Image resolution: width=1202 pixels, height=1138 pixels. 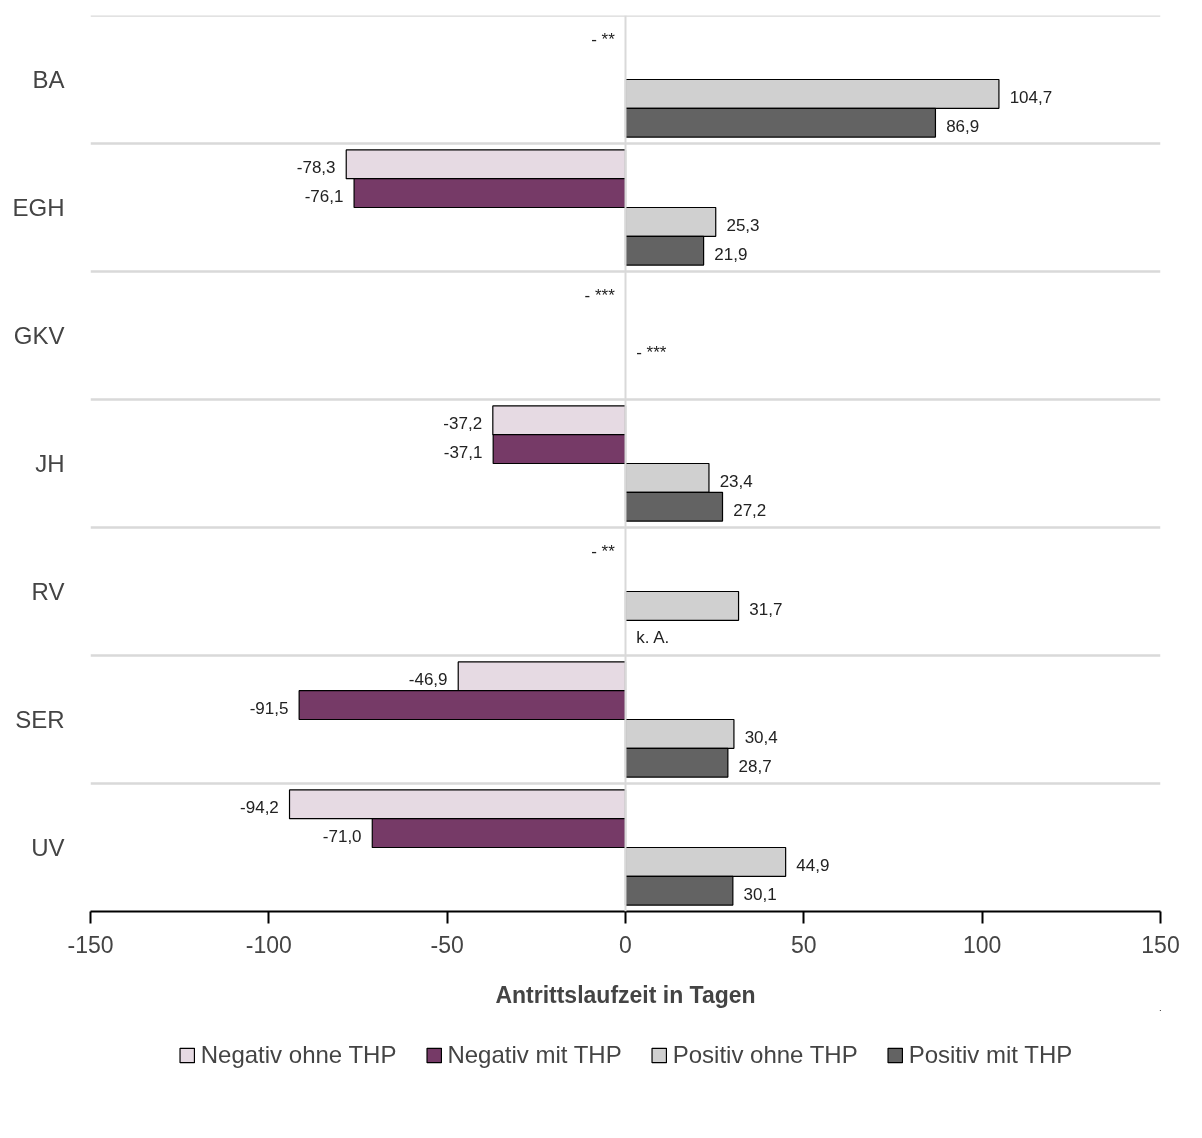 What do you see at coordinates (1031, 97) in the screenshot?
I see `data-label: 104,7` at bounding box center [1031, 97].